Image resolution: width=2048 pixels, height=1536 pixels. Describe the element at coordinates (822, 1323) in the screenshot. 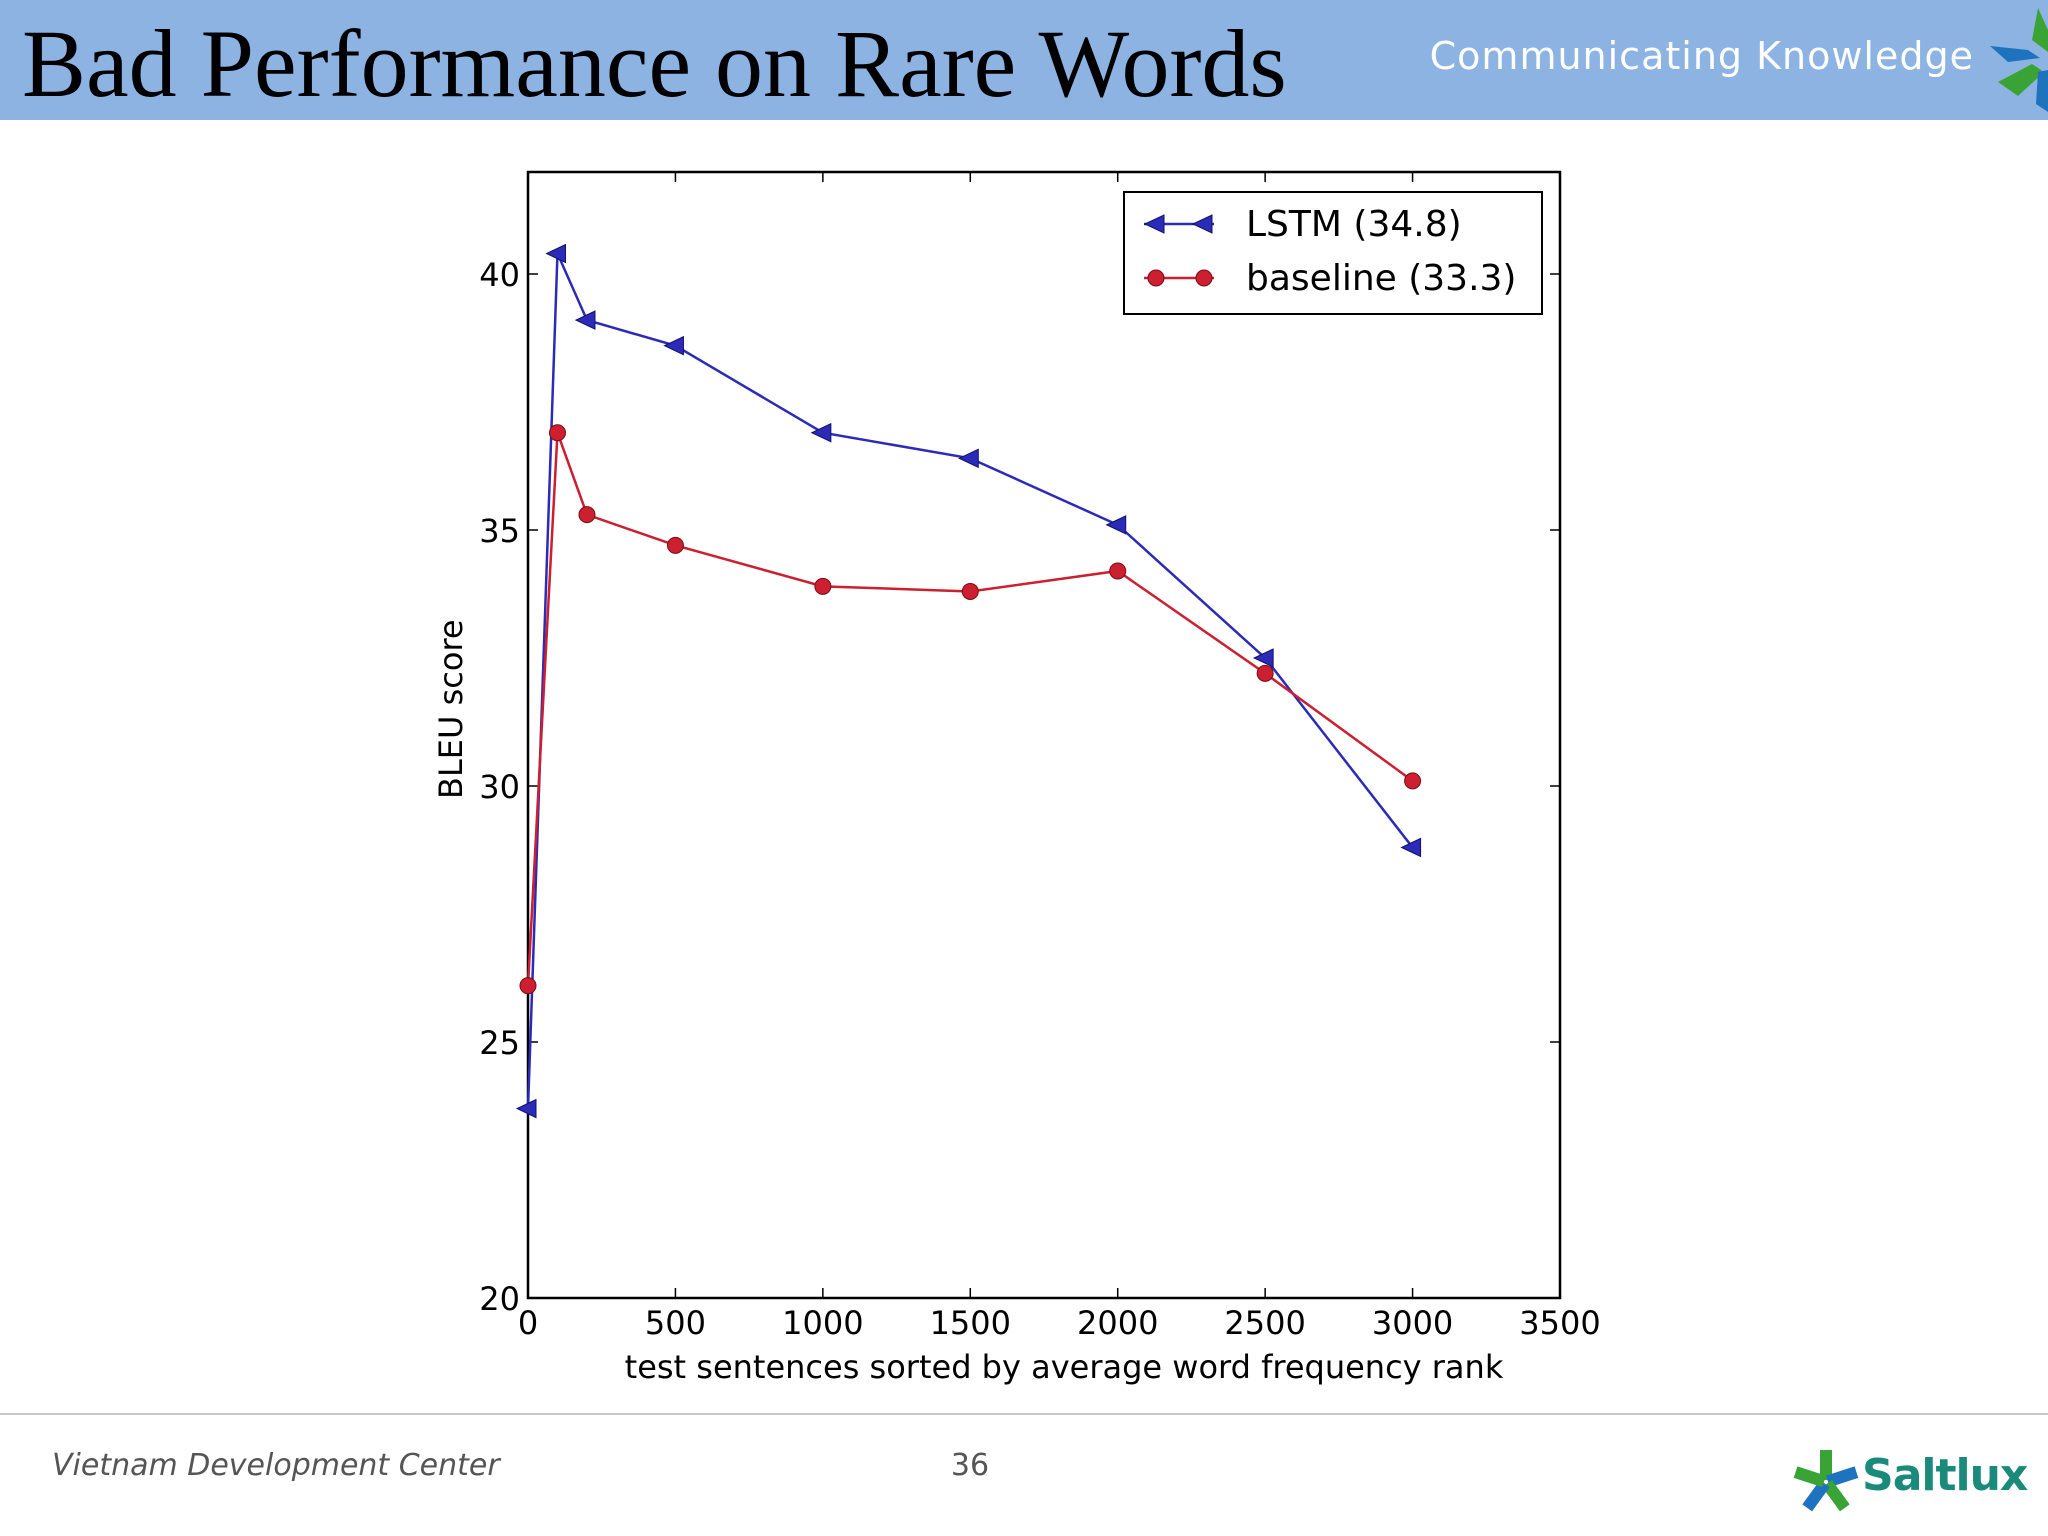

I see `x-tick-label: 1000` at that location.